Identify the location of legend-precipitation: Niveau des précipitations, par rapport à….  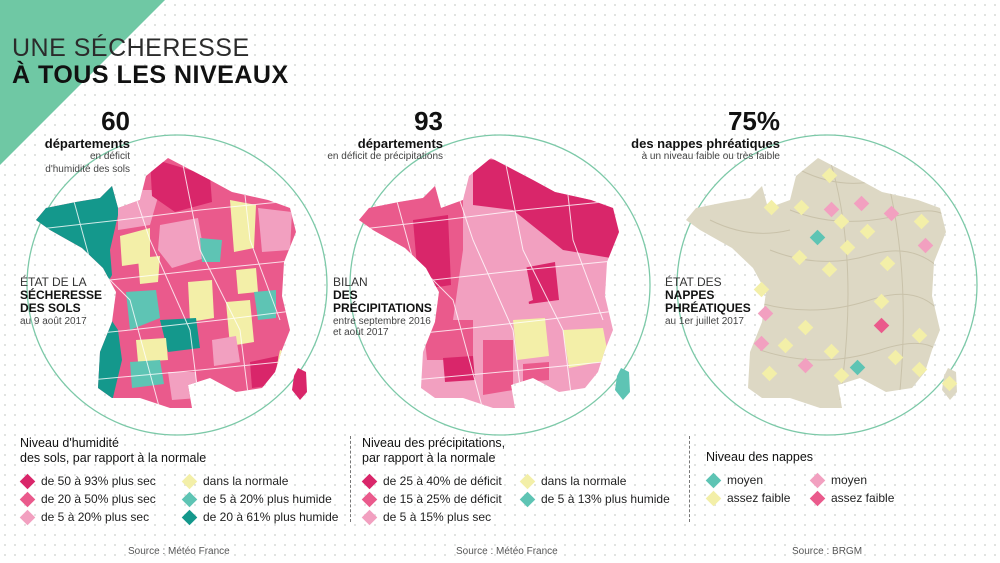
(521, 481).